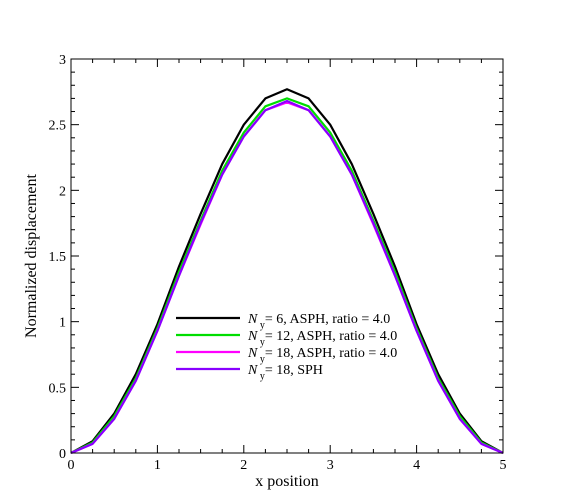 This screenshot has width=568, height=504. What do you see at coordinates (58, 126) in the screenshot?
I see `y-tick-label: 2.5` at bounding box center [58, 126].